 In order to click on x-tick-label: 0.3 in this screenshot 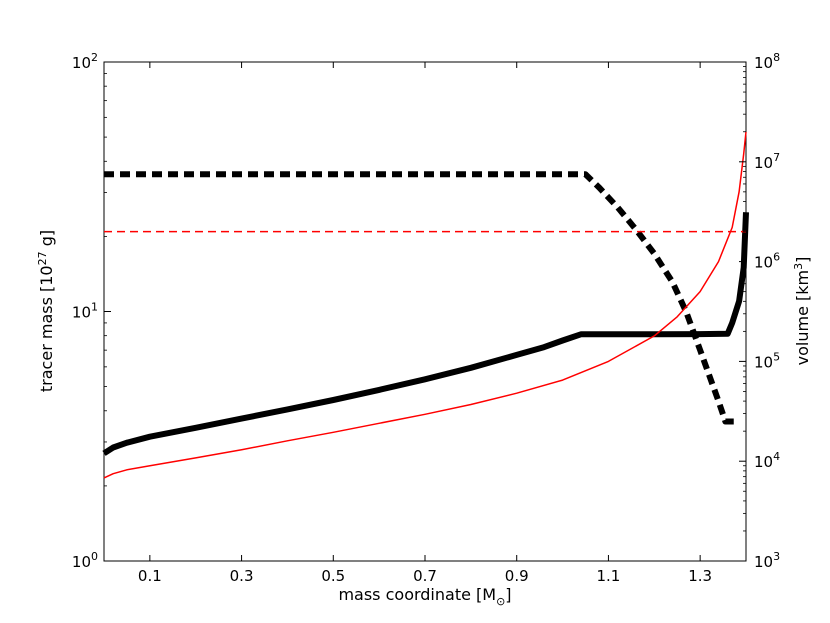, I will do `click(242, 576)`.